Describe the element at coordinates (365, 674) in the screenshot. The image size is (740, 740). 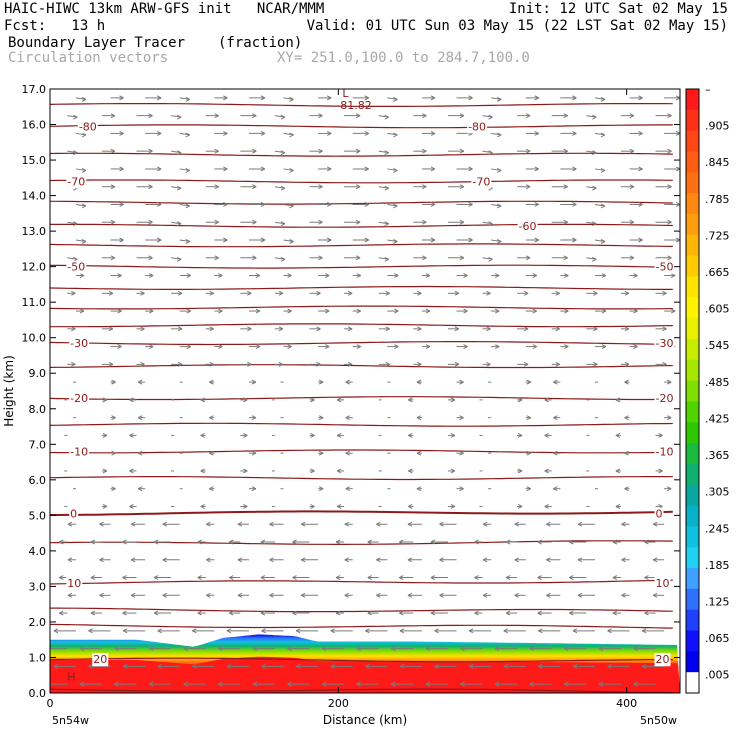
I see `tracer-core` at that location.